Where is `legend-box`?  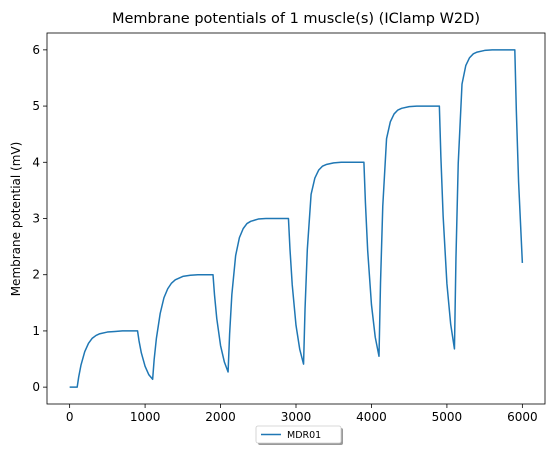 legend-box is located at coordinates (298, 434).